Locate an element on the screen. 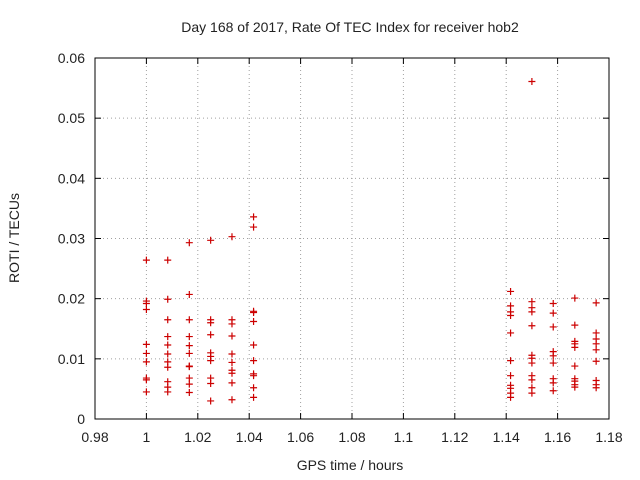  x-axis-label: GPS time / hours is located at coordinates (350, 465).